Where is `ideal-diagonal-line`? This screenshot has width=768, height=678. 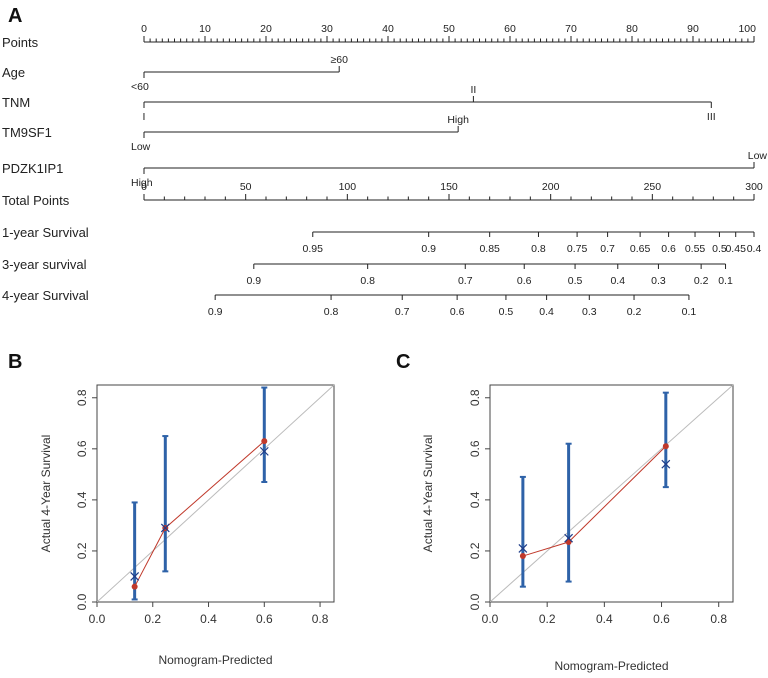
ideal-diagonal-line is located at coordinates (611, 493).